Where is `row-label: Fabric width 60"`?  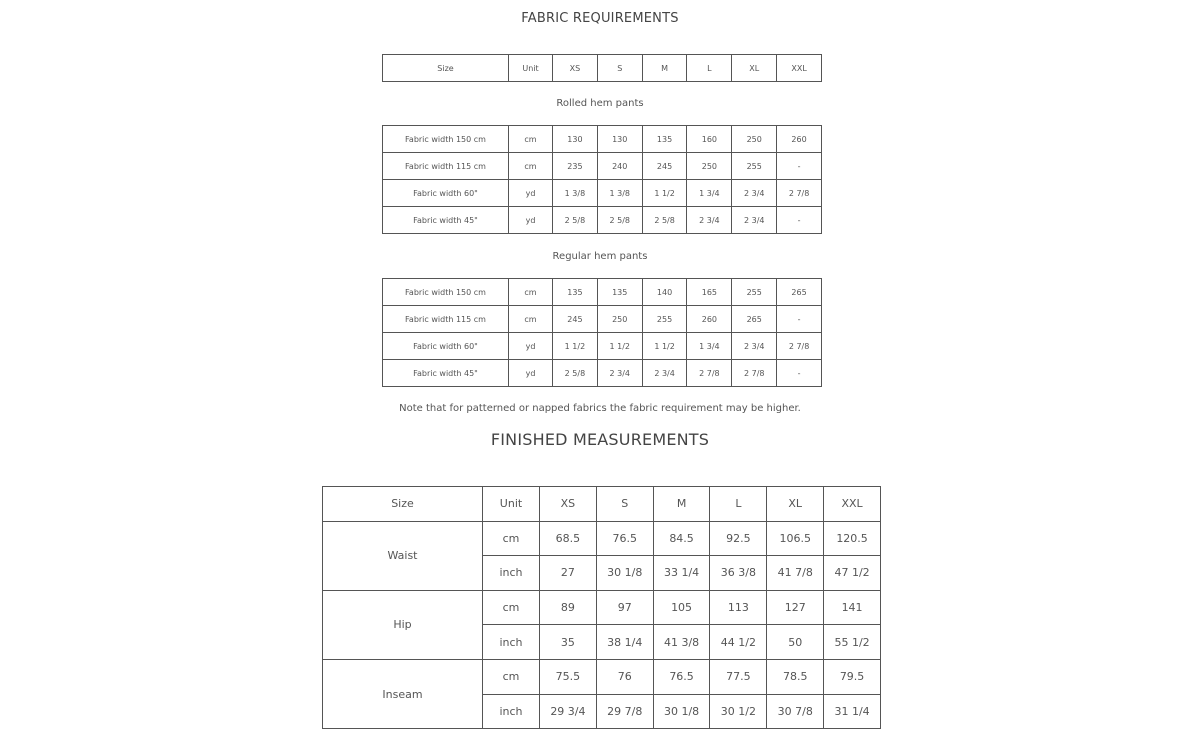
row-label: Fabric width 60" is located at coordinates (445, 346).